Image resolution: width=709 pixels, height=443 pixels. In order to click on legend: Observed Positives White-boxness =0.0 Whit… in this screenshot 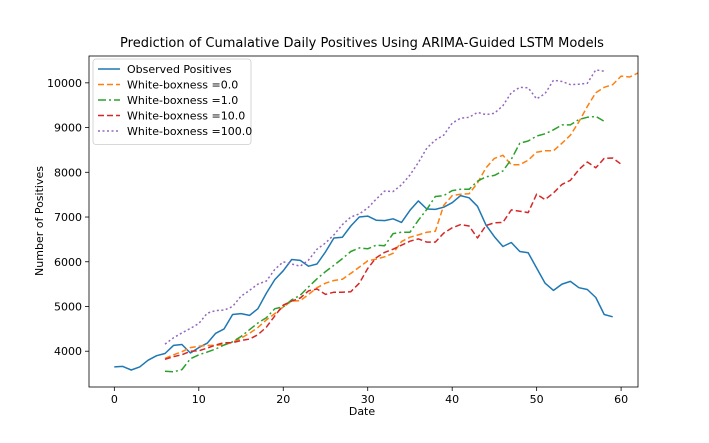, I will do `click(172, 101)`.